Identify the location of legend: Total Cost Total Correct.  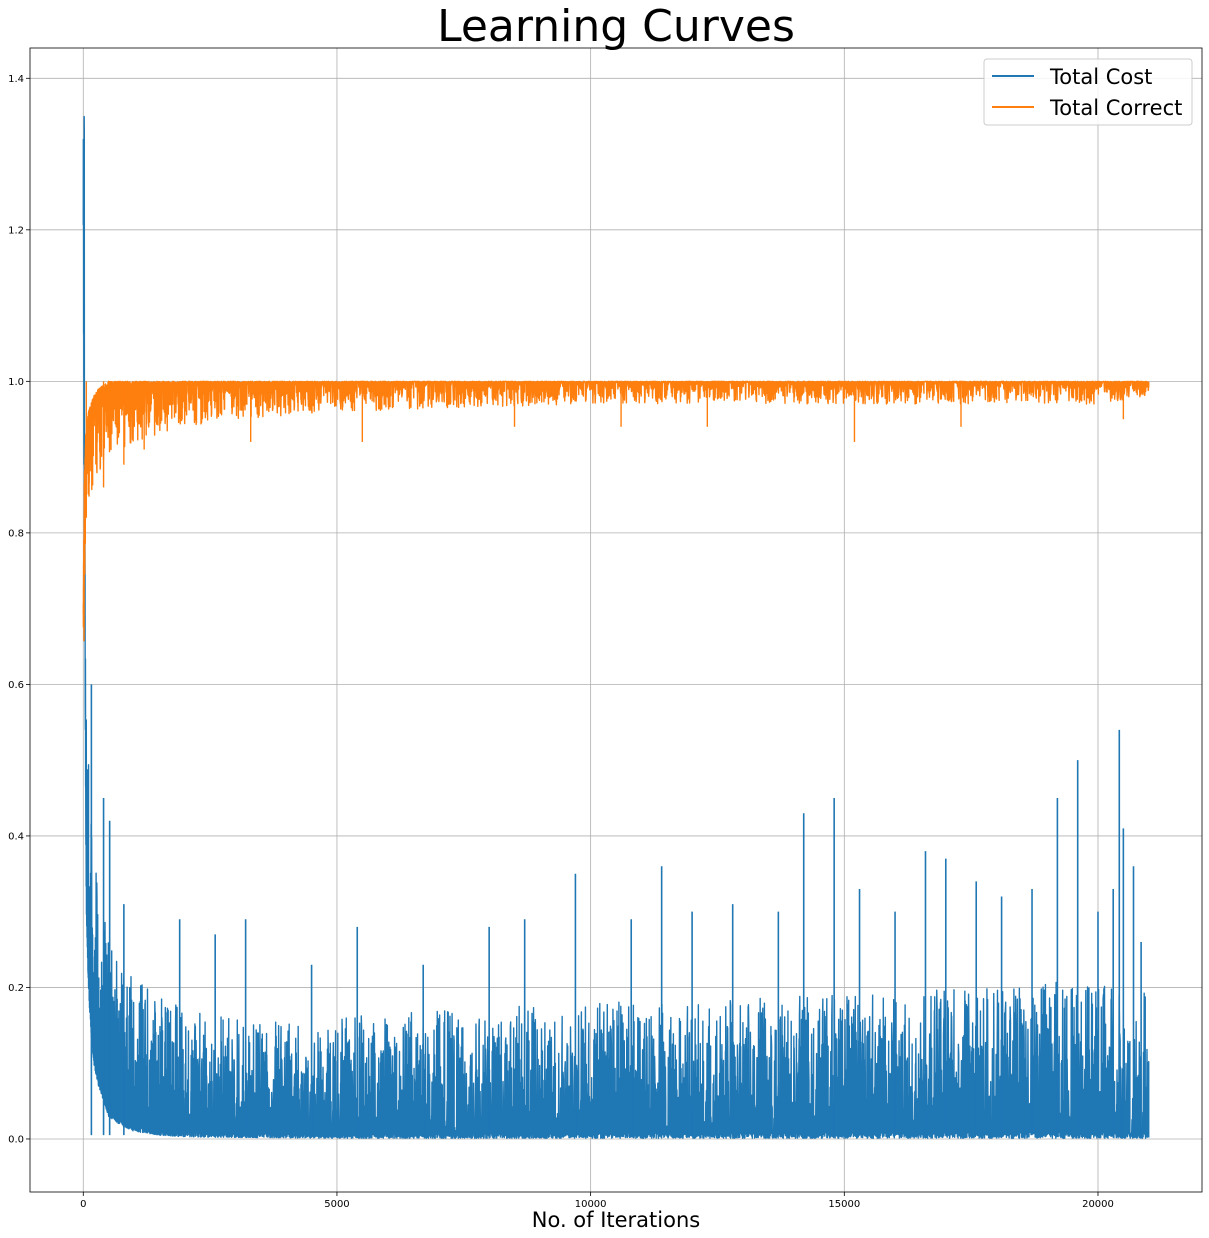
(1088, 92).